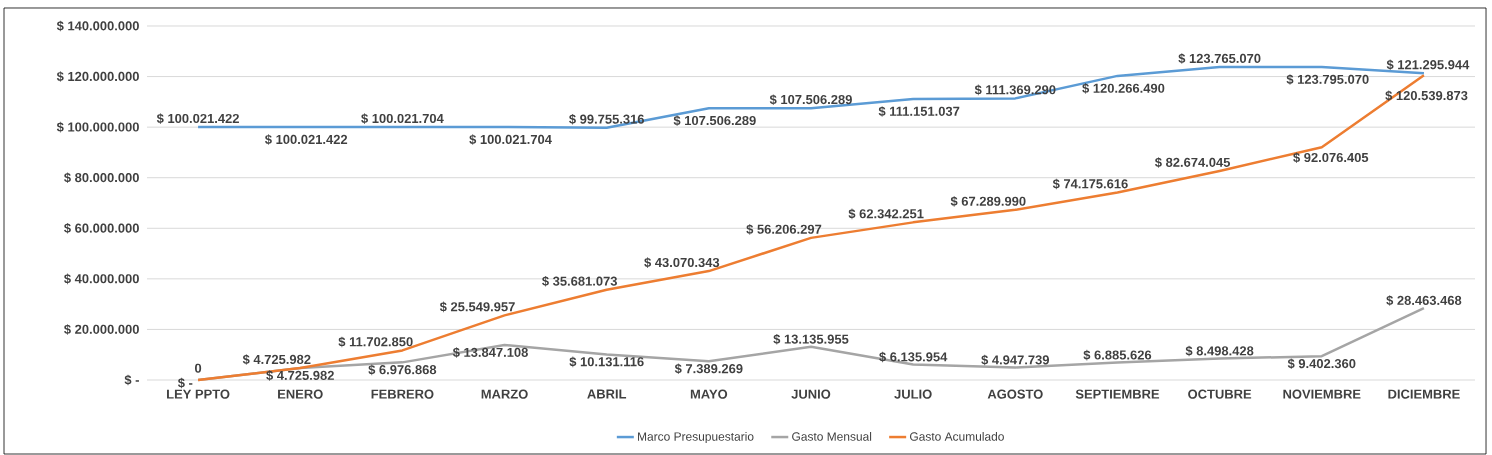 The image size is (1492, 455). I want to click on x-tick-label: ENERO, so click(300, 394).